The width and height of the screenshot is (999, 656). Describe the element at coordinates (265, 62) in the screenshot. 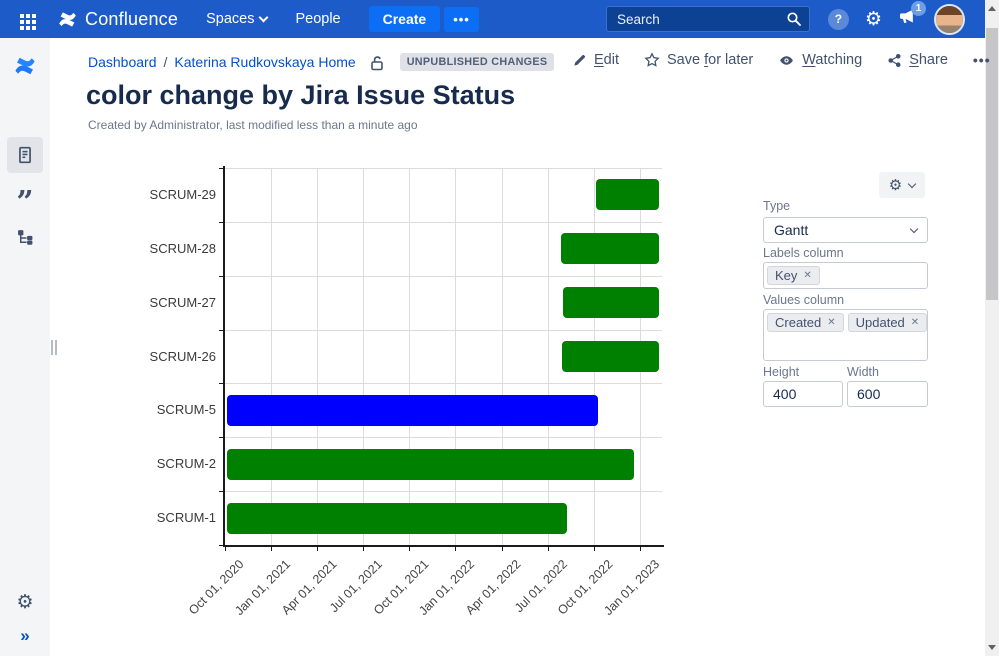

I see `breadcrumb-space-link: Katerina Rudkovskaya Home` at that location.